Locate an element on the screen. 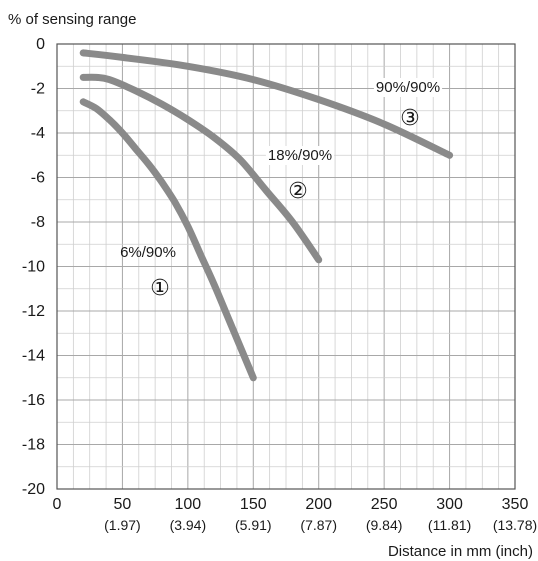  y-tick-label: -2 is located at coordinates (38, 89).